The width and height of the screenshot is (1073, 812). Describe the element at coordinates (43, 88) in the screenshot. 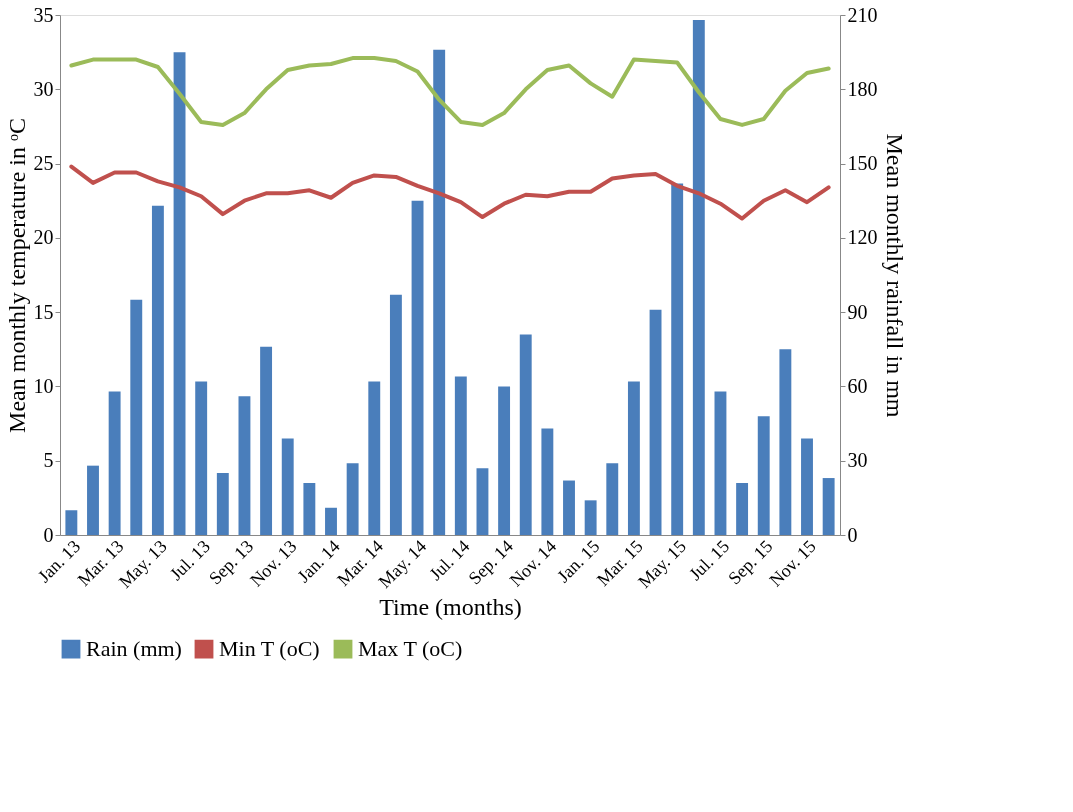

I see `y-tick-label: 30` at that location.